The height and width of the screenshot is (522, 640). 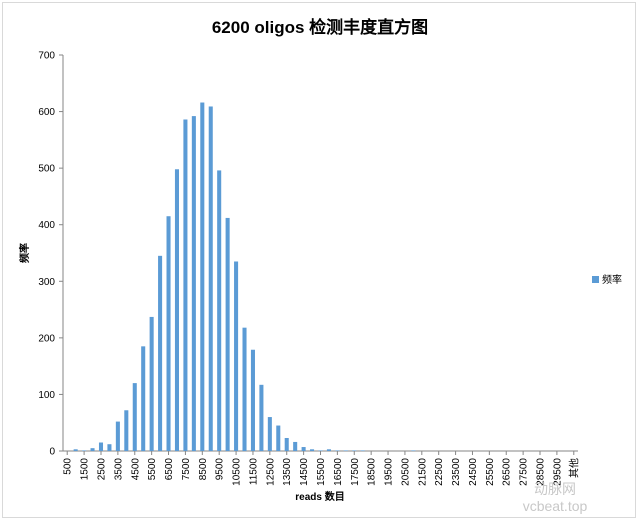 What do you see at coordinates (507, 472) in the screenshot?
I see `x-tick-label: 26500` at bounding box center [507, 472].